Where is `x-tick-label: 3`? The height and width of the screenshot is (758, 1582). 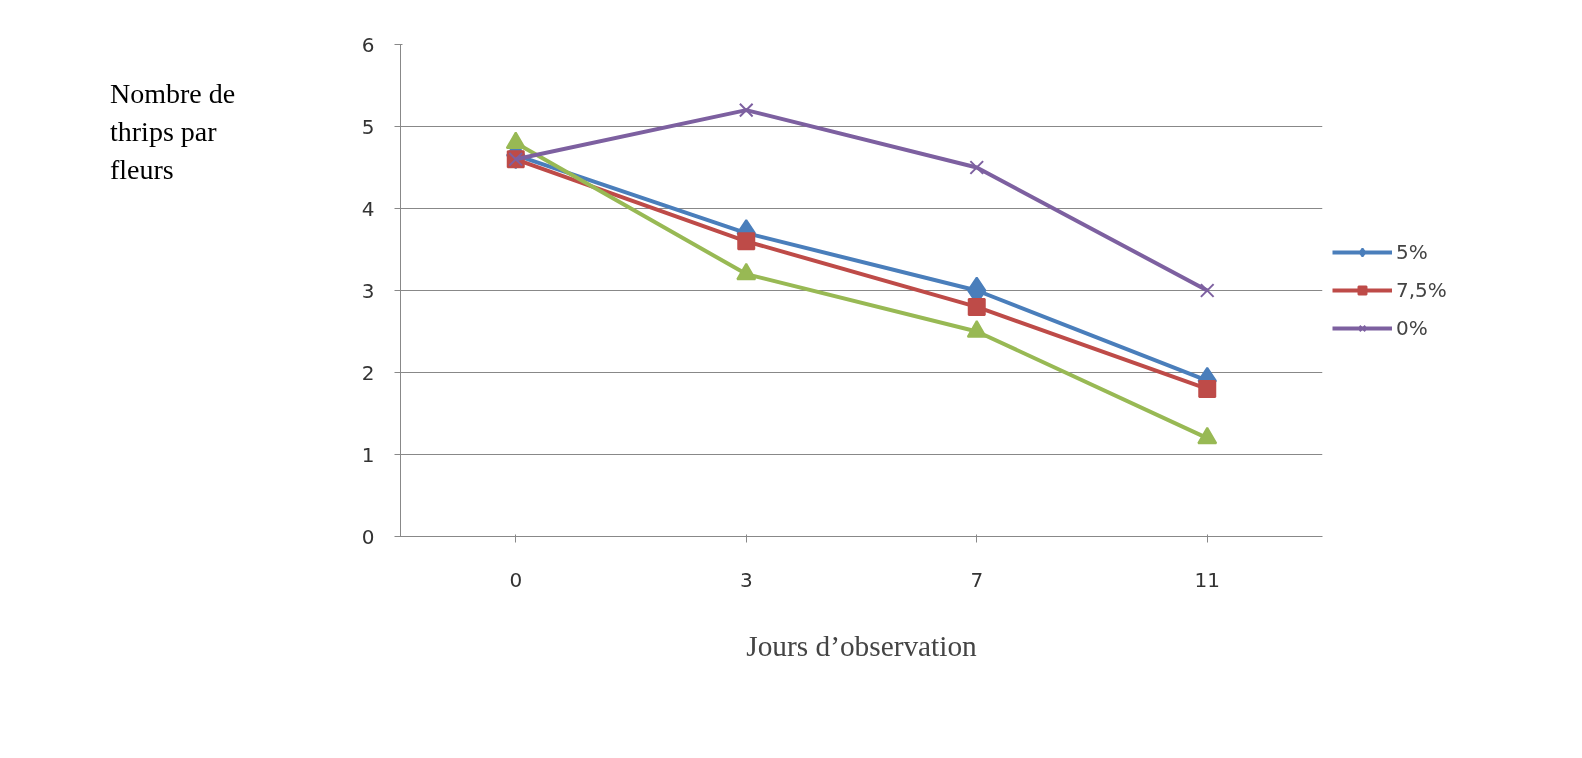
x-tick-label: 3 is located at coordinates (746, 579).